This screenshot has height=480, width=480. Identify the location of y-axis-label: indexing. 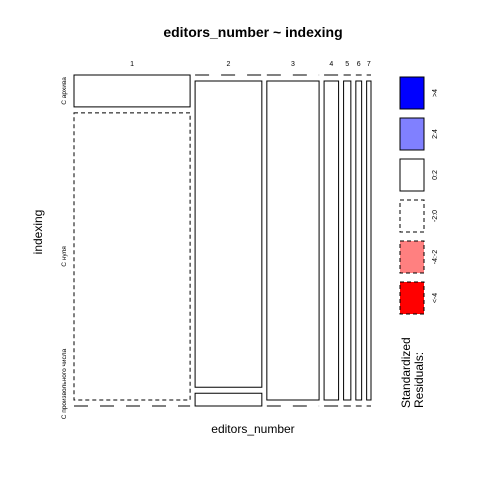
(38, 232).